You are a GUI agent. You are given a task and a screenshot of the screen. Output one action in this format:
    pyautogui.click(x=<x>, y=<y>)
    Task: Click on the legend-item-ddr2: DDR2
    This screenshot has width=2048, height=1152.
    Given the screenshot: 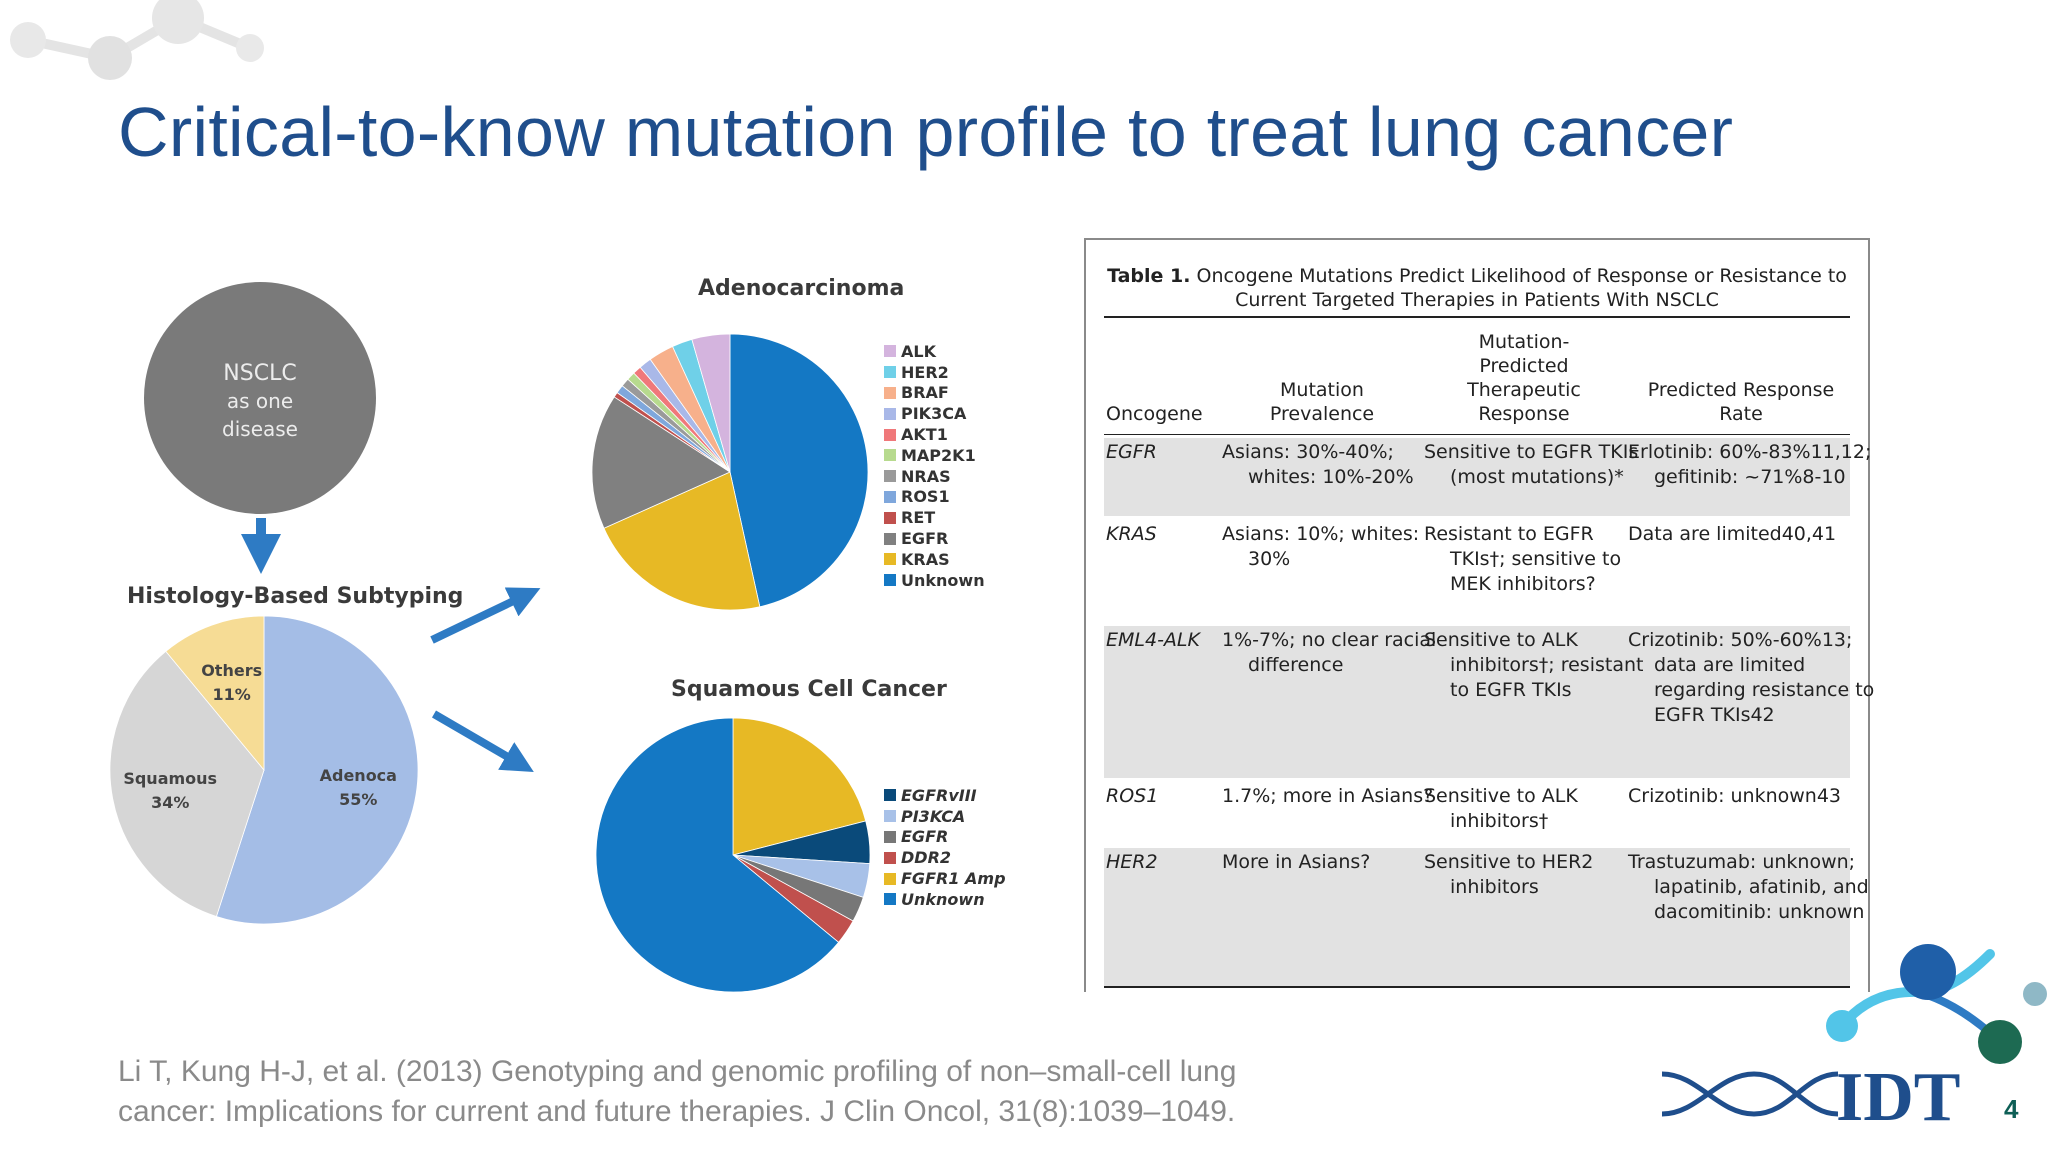 What is the action you would take?
    pyautogui.click(x=945, y=857)
    